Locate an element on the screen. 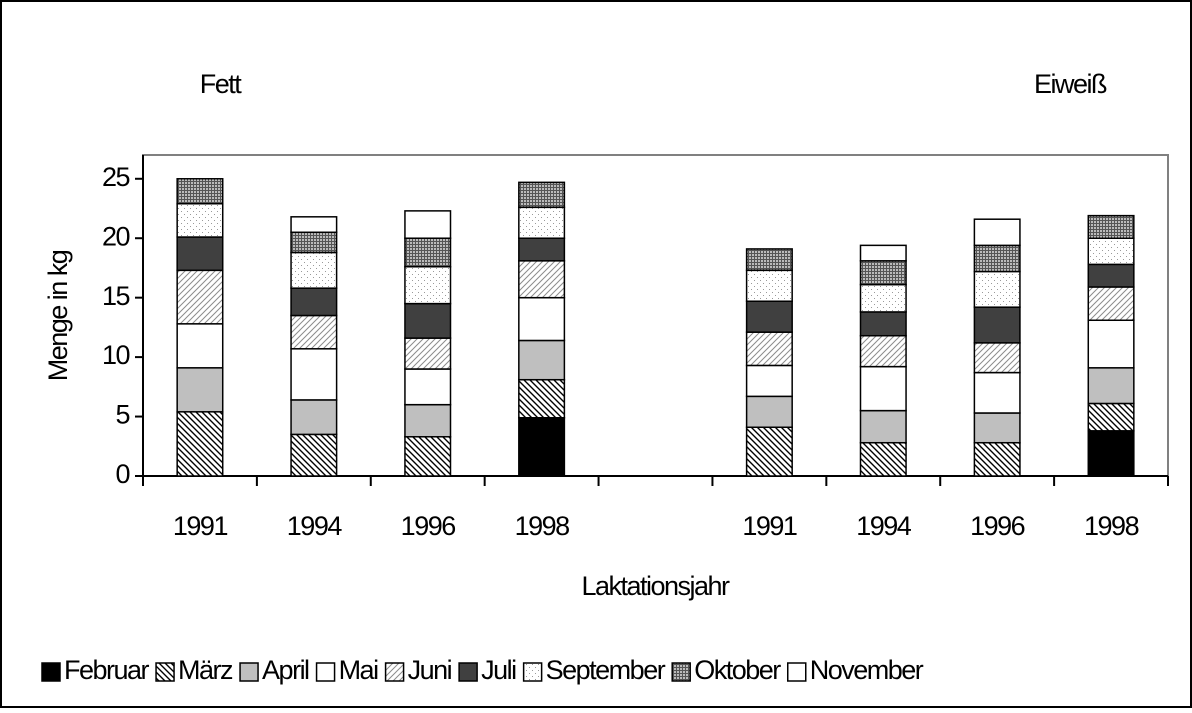 Image resolution: width=1192 pixels, height=713 pixels. annotation: Fett is located at coordinates (221, 84).